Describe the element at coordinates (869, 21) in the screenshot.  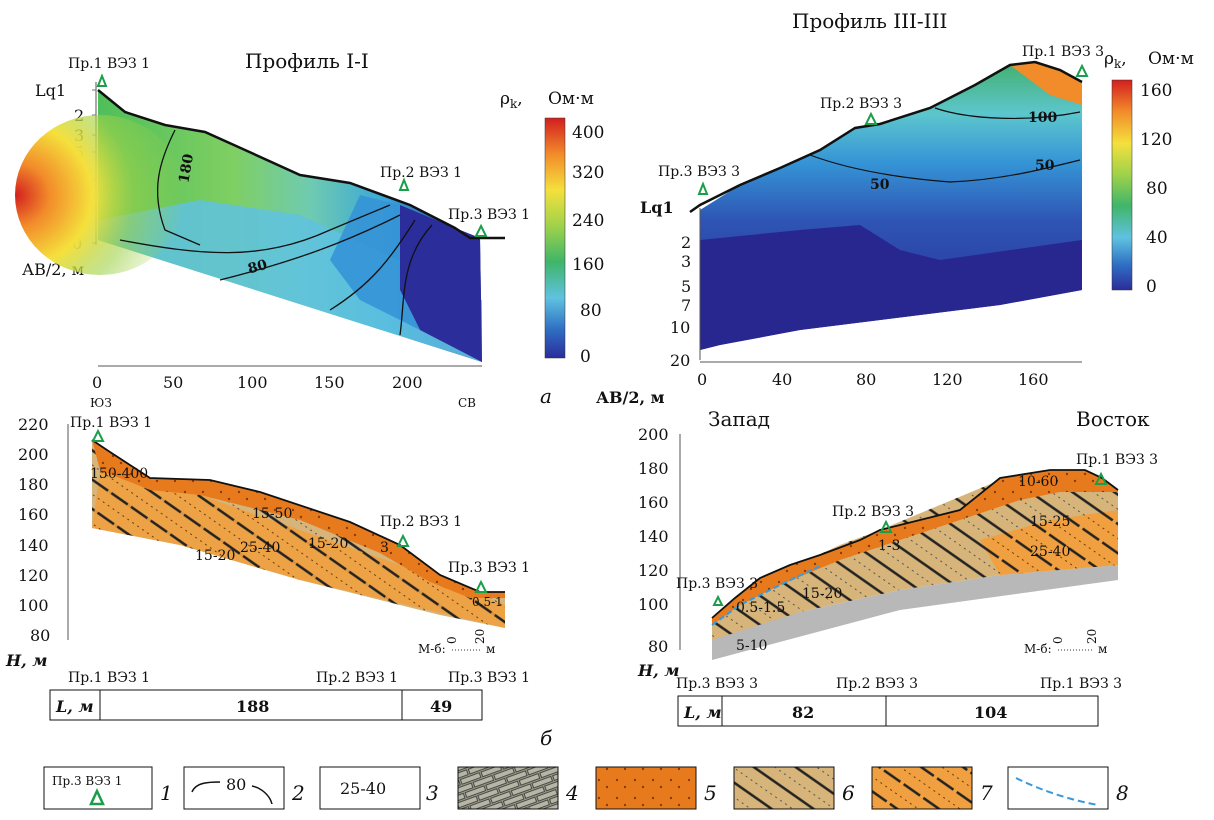
I see `profile3-title: Профиль III-III` at that location.